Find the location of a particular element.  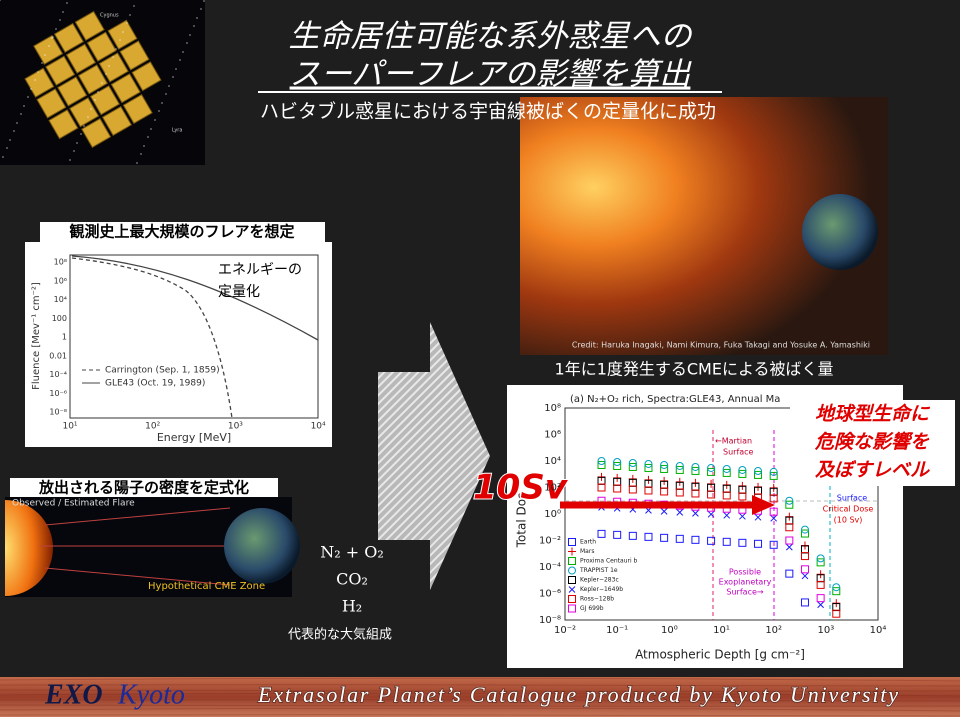

legend-label: Kepler−283c is located at coordinates (599, 580).